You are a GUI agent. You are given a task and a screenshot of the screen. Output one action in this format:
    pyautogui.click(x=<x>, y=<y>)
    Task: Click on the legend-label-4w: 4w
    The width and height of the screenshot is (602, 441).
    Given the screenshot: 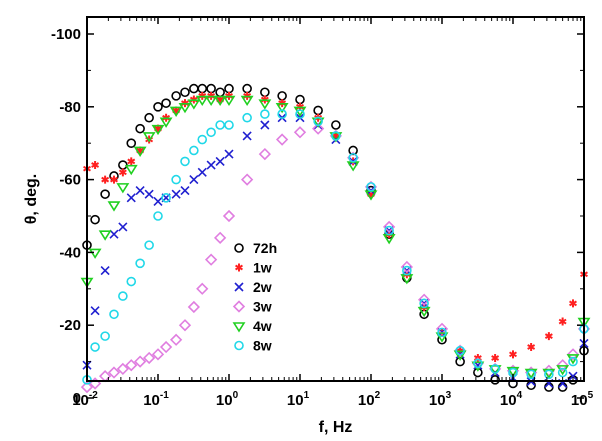 What is the action you would take?
    pyautogui.click(x=262, y=326)
    